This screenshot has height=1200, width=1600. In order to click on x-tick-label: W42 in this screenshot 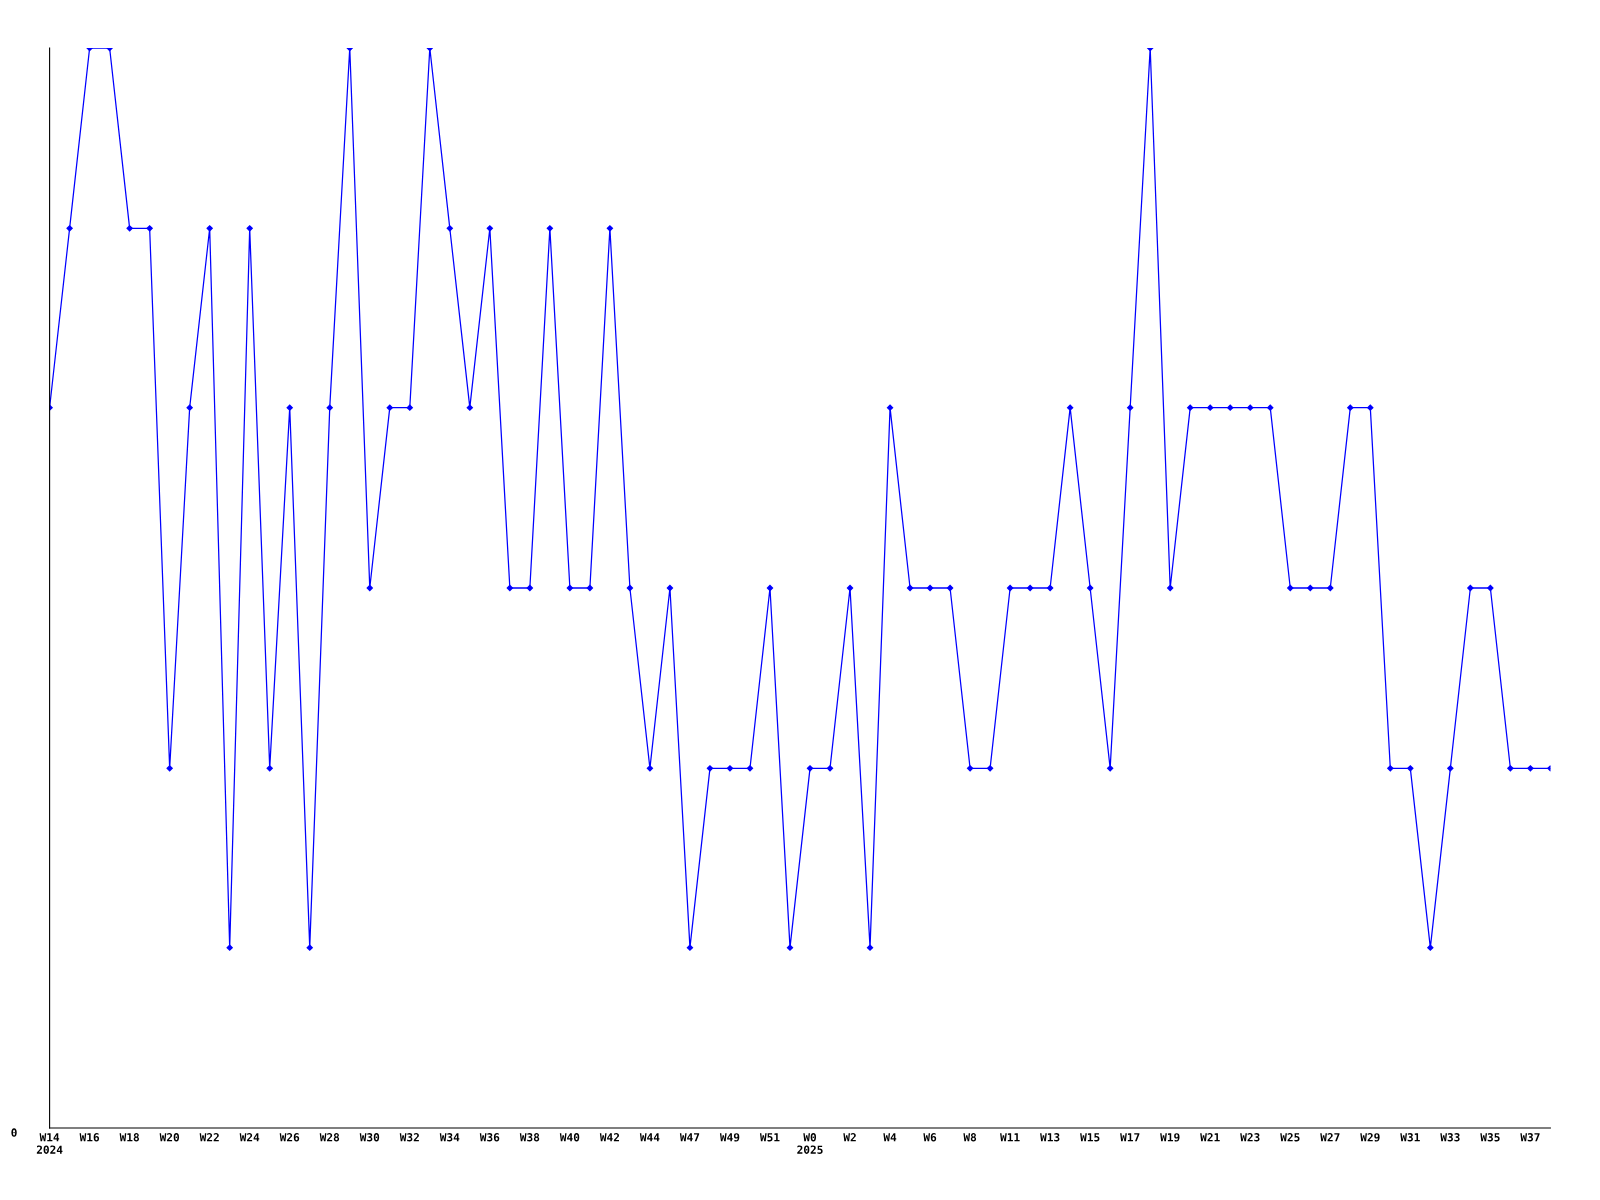, I will do `click(609, 1137)`.